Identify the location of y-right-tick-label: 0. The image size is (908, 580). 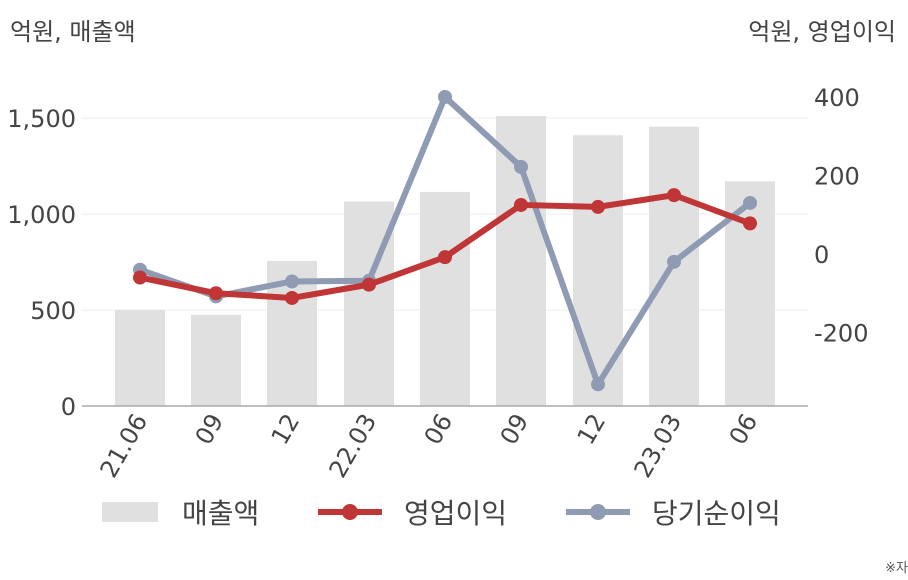
(821, 255).